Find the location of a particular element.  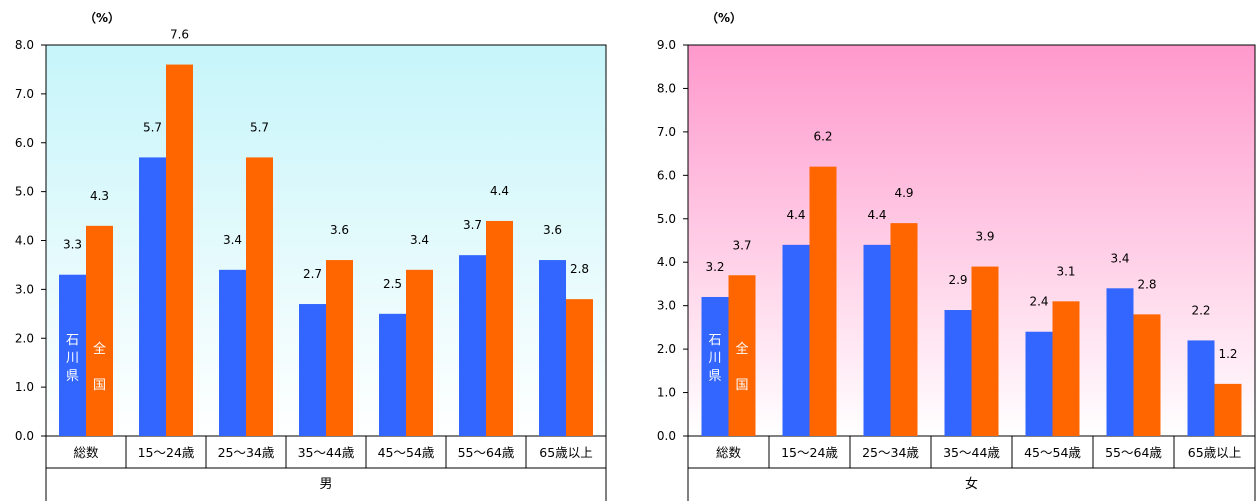

data-label: 3.9 is located at coordinates (984, 237).